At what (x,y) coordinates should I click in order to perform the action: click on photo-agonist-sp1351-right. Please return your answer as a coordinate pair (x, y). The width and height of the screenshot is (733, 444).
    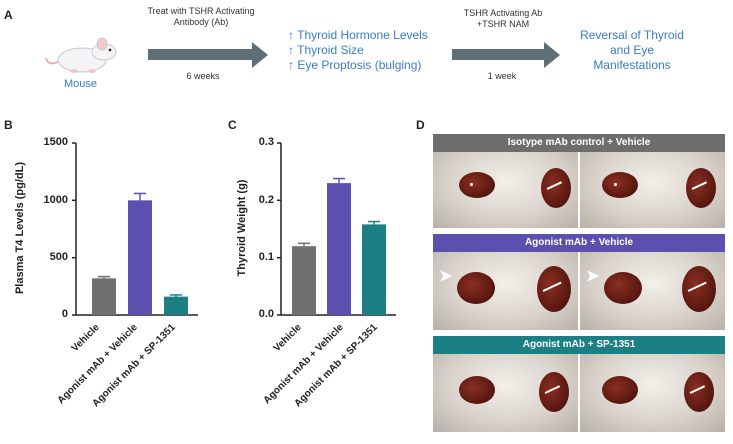
    Looking at the image, I should click on (652, 393).